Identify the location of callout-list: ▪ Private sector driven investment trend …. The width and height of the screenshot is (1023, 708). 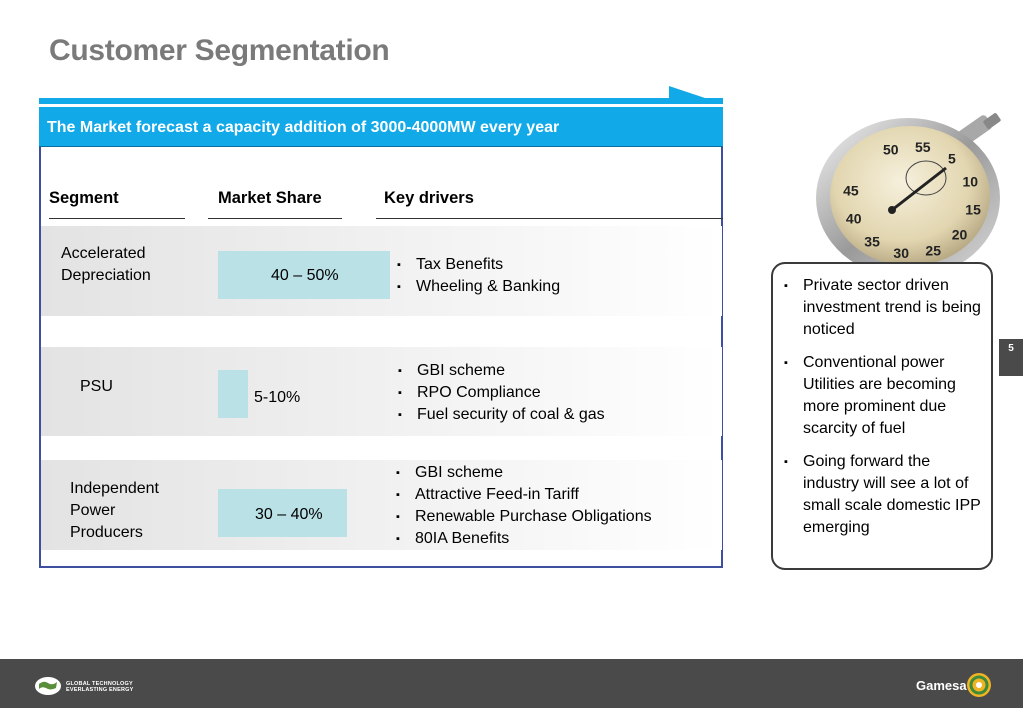
(883, 412).